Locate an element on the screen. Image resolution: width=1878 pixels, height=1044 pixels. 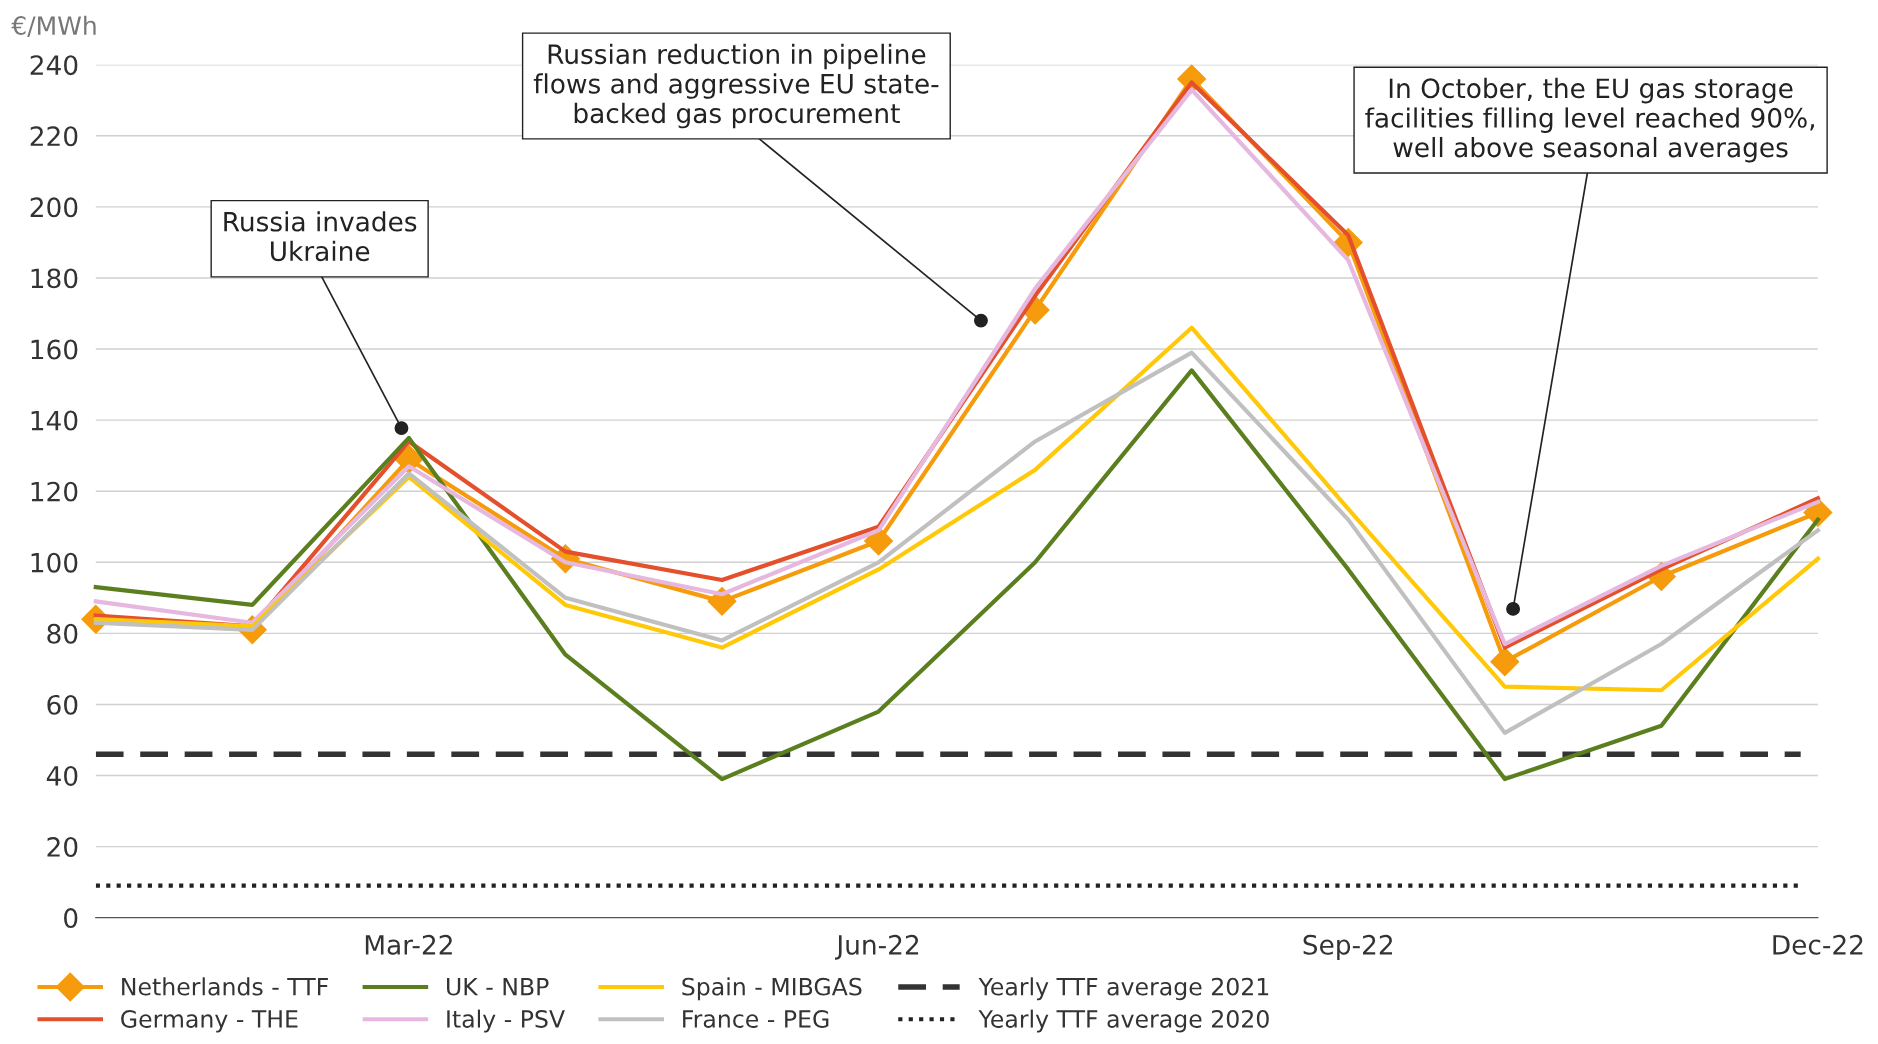
legend-label: France - PEG is located at coordinates (756, 1019).